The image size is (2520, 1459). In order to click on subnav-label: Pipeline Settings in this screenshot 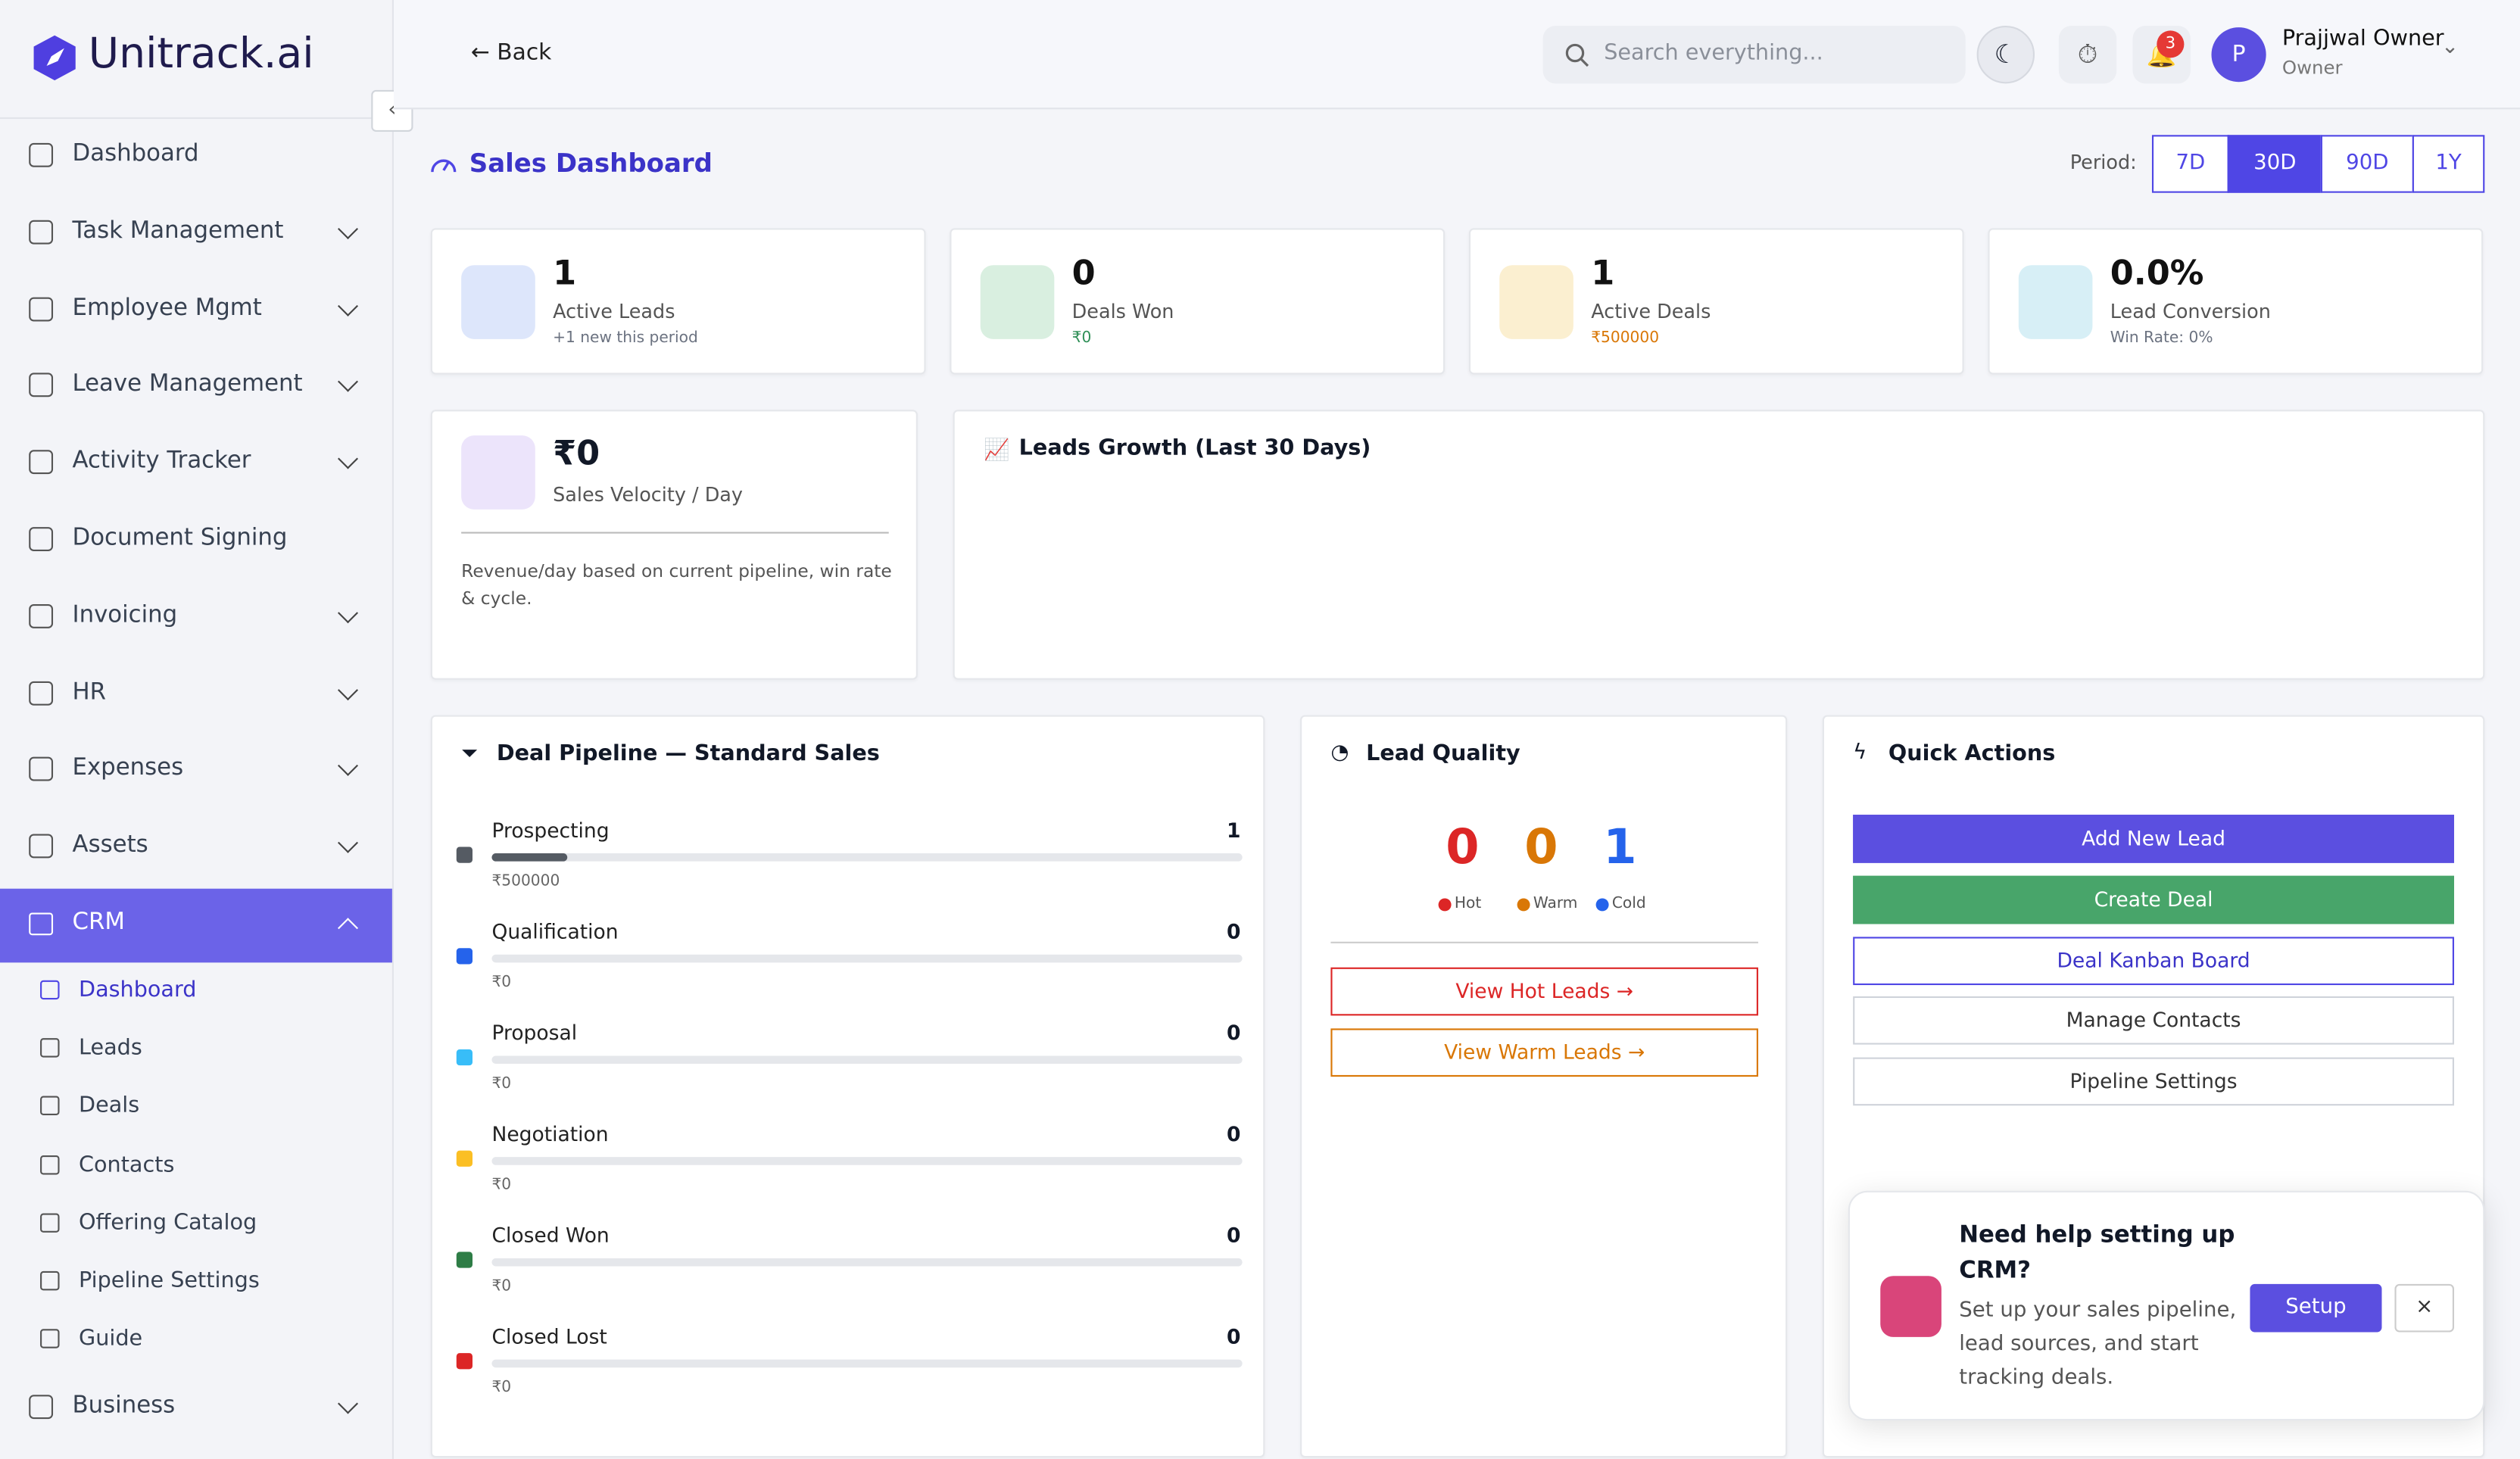, I will do `click(169, 1280)`.